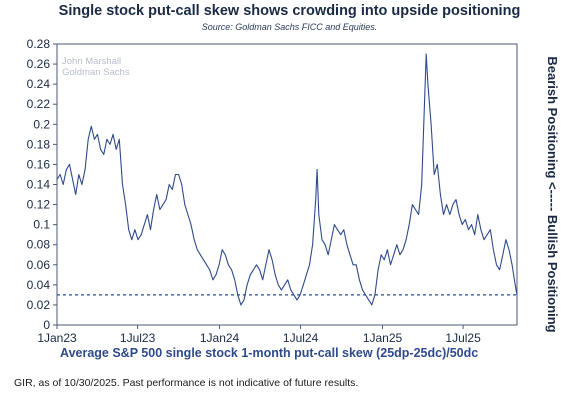 This screenshot has height=400, width=579. What do you see at coordinates (383, 338) in the screenshot?
I see `x-tick-label: 1Jan25` at bounding box center [383, 338].